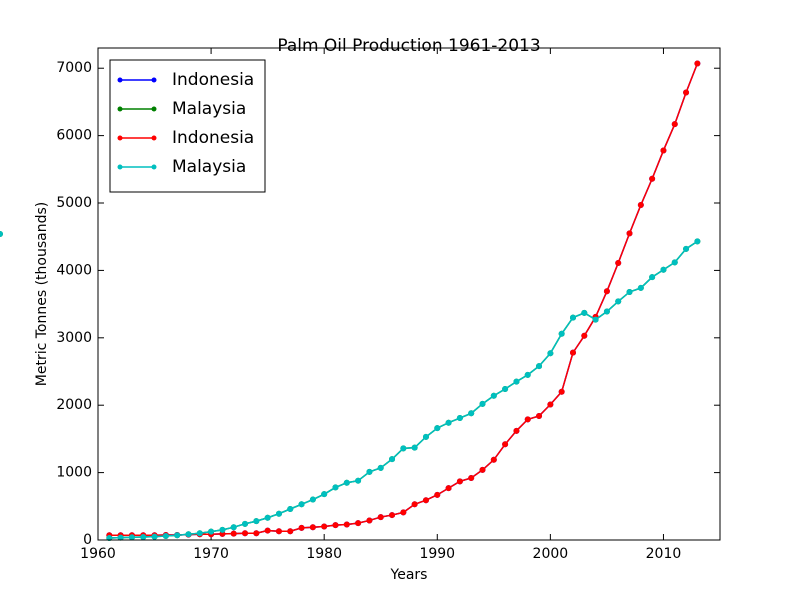  Describe the element at coordinates (74, 270) in the screenshot. I see `y-tick-label: 4000` at that location.